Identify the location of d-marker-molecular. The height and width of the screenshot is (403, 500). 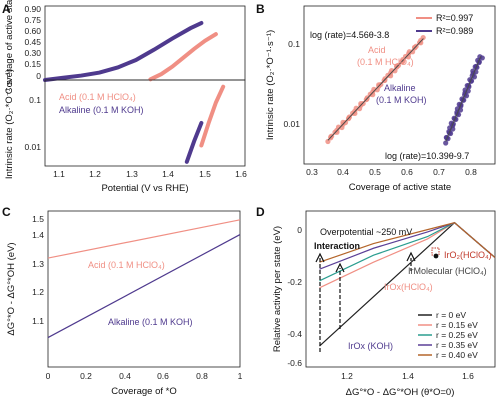
(436, 256).